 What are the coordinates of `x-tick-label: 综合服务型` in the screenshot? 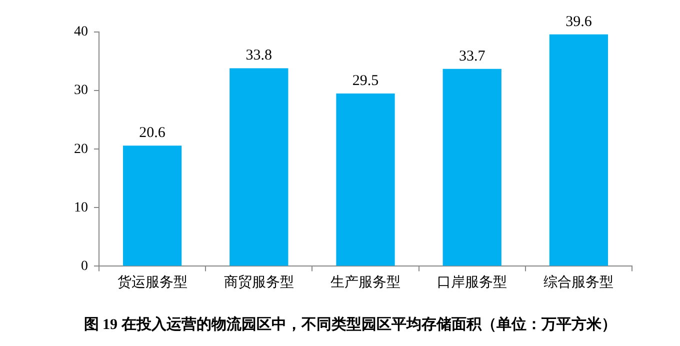 It's located at (579, 282).